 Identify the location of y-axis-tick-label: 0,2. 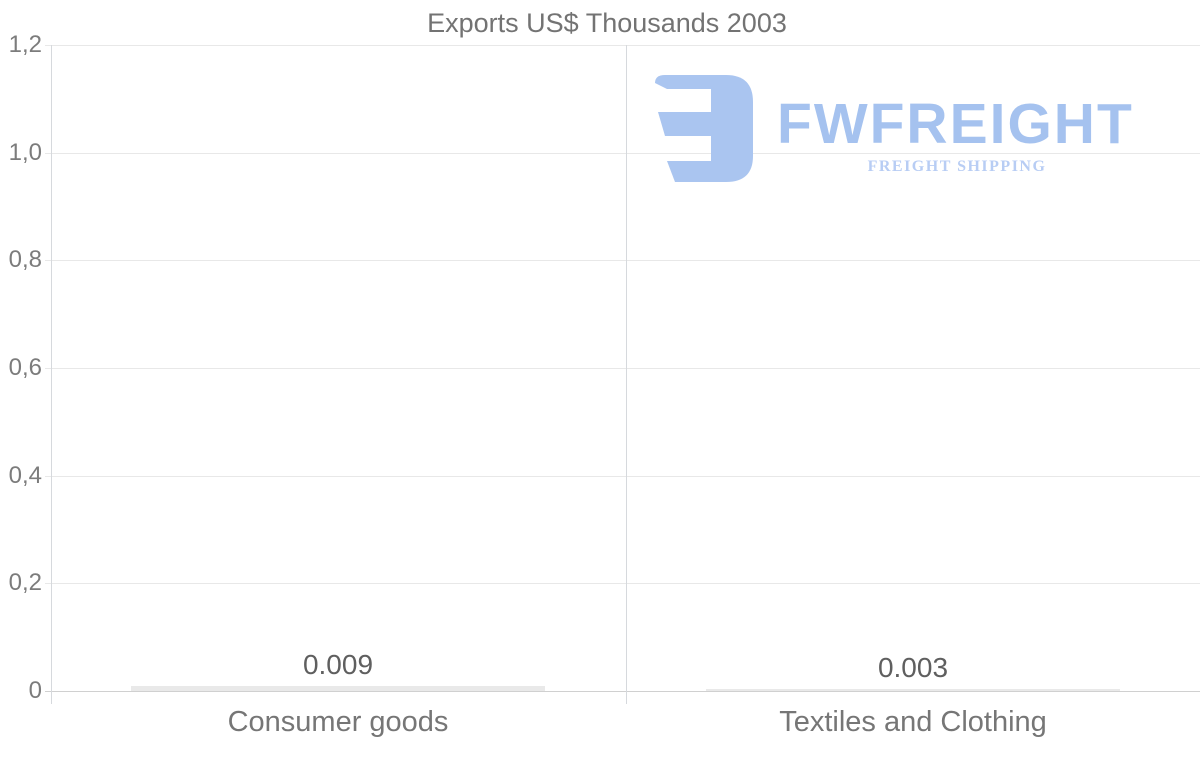
(25, 582).